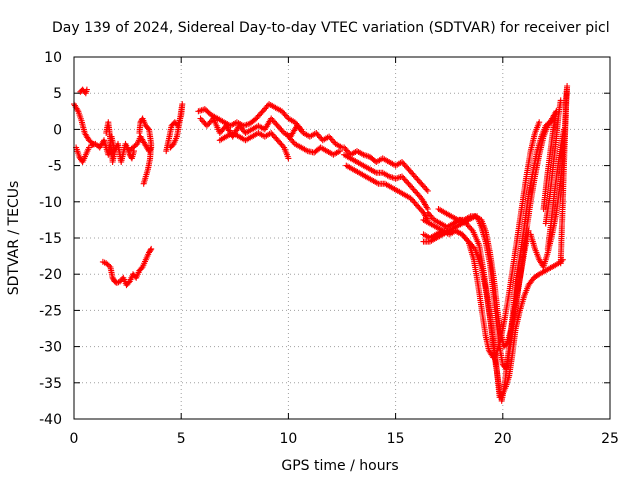 The image size is (640, 480). What do you see at coordinates (50, 420) in the screenshot?
I see `y-tick-label: -40` at bounding box center [50, 420].